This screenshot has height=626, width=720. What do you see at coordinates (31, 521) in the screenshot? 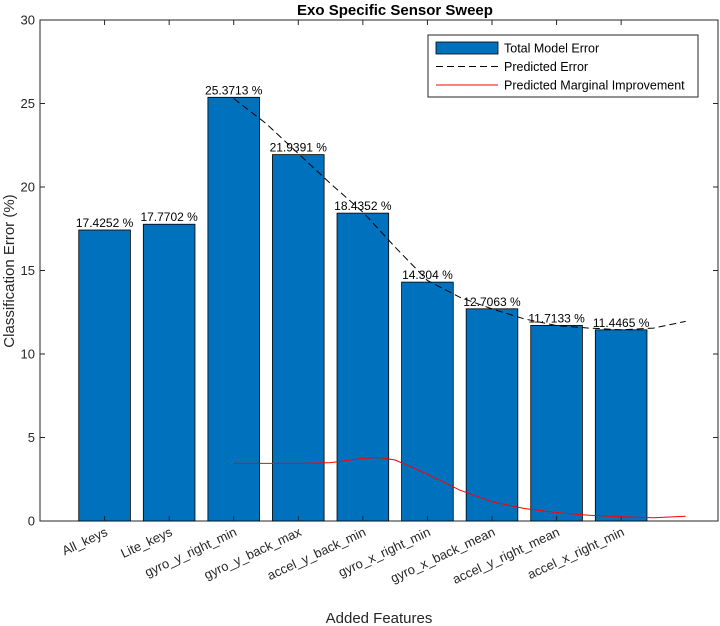
I see `y-tick-label: 0` at bounding box center [31, 521].